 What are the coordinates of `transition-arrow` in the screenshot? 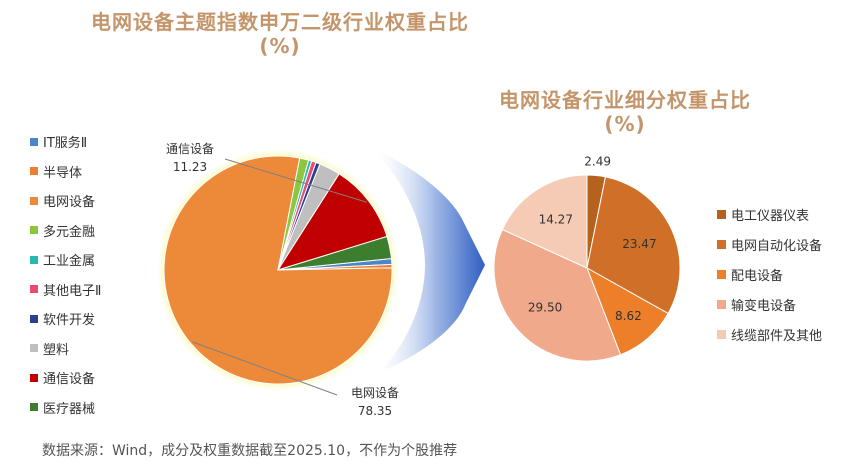 It's located at (430, 261).